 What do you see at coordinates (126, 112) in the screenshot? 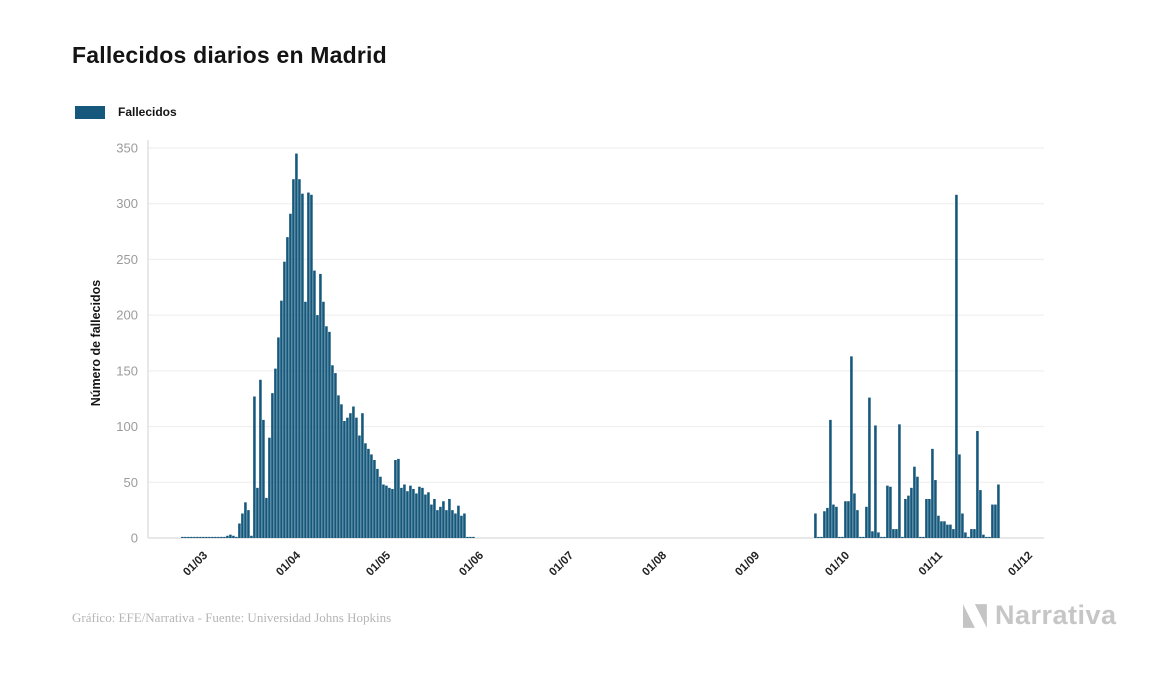
I see `legend: Fallecidos` at bounding box center [126, 112].